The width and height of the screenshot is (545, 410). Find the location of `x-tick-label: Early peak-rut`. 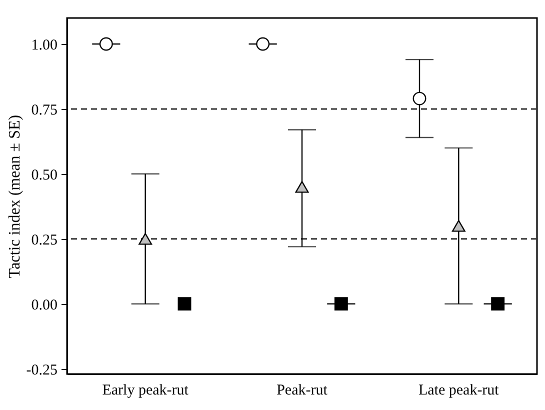

x-tick-label: Early peak-rut is located at coordinates (146, 390).